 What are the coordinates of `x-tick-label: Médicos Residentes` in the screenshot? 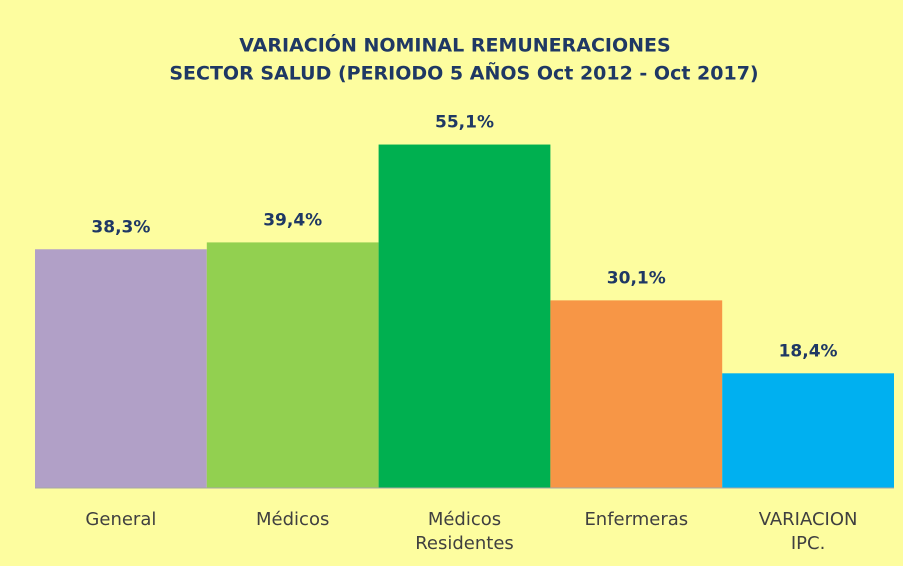 It's located at (464, 531).